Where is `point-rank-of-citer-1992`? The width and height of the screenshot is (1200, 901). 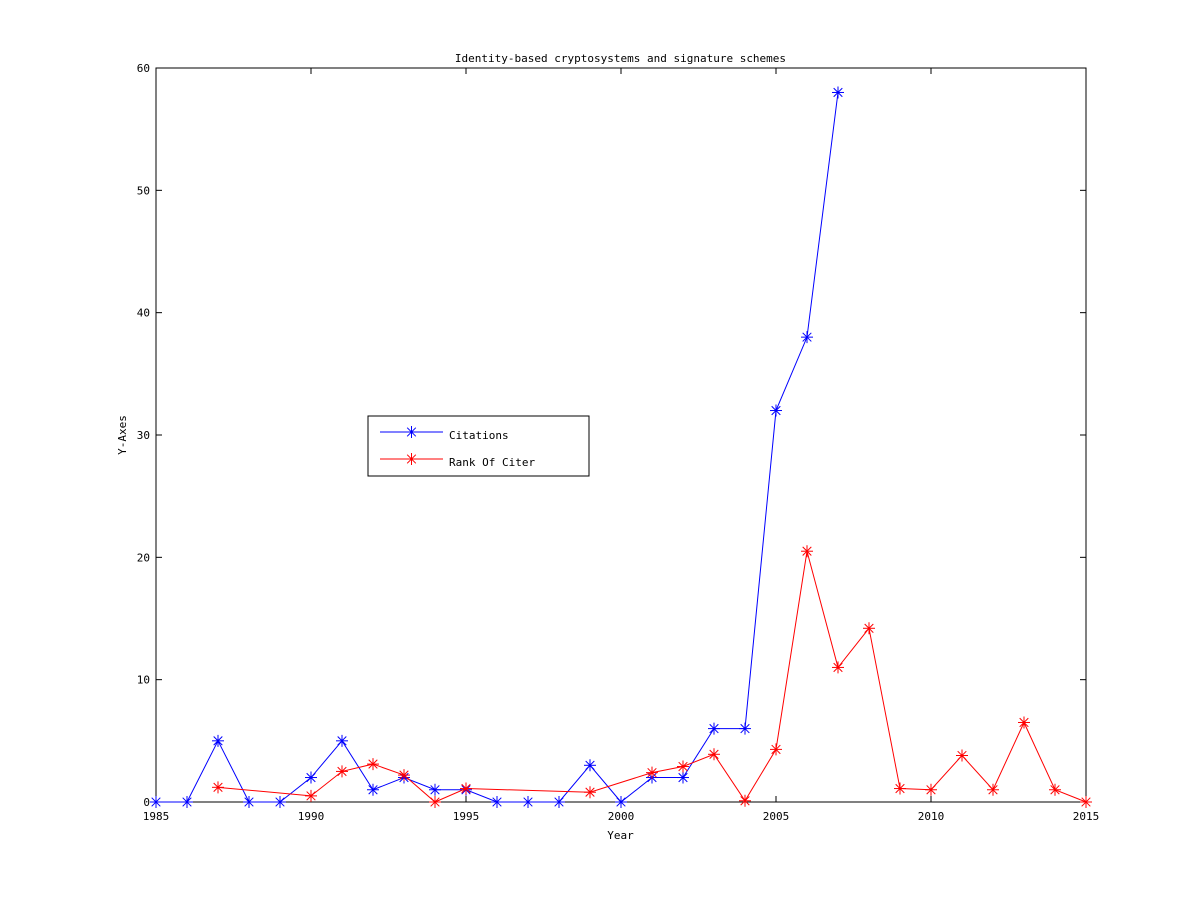 point-rank-of-citer-1992 is located at coordinates (373, 764).